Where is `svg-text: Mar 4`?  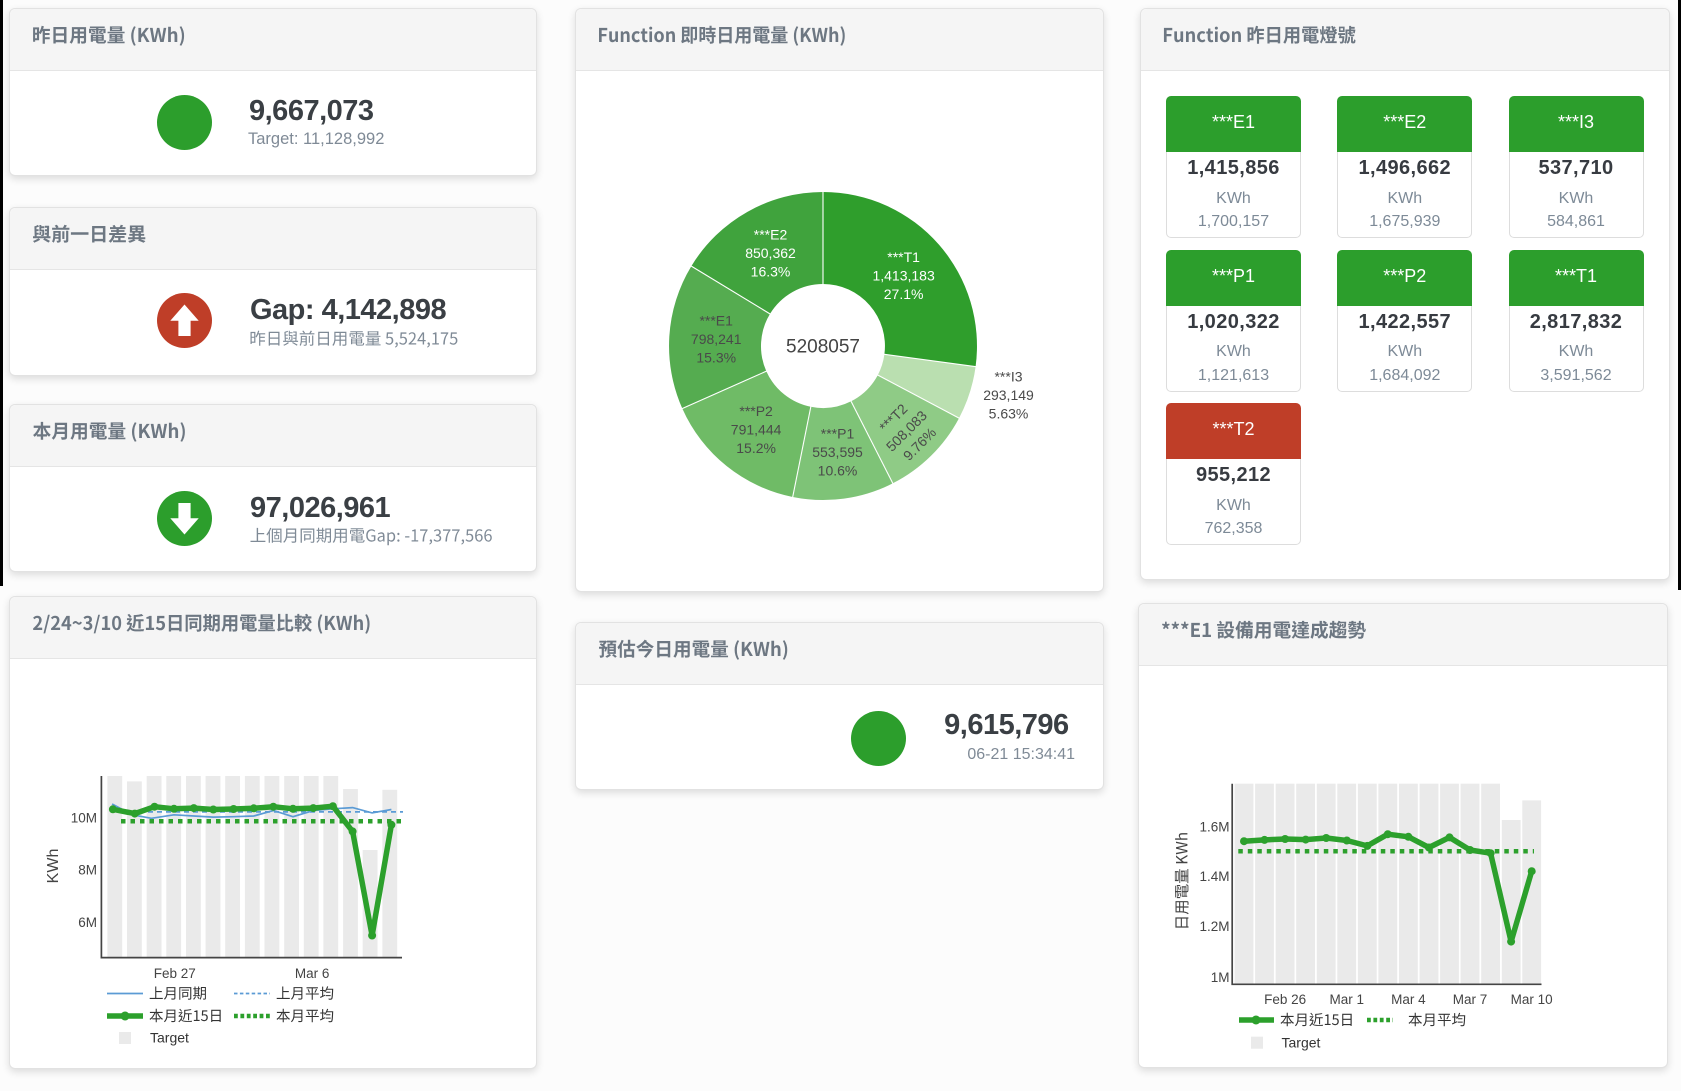
svg-text: Mar 4 is located at coordinates (1408, 999).